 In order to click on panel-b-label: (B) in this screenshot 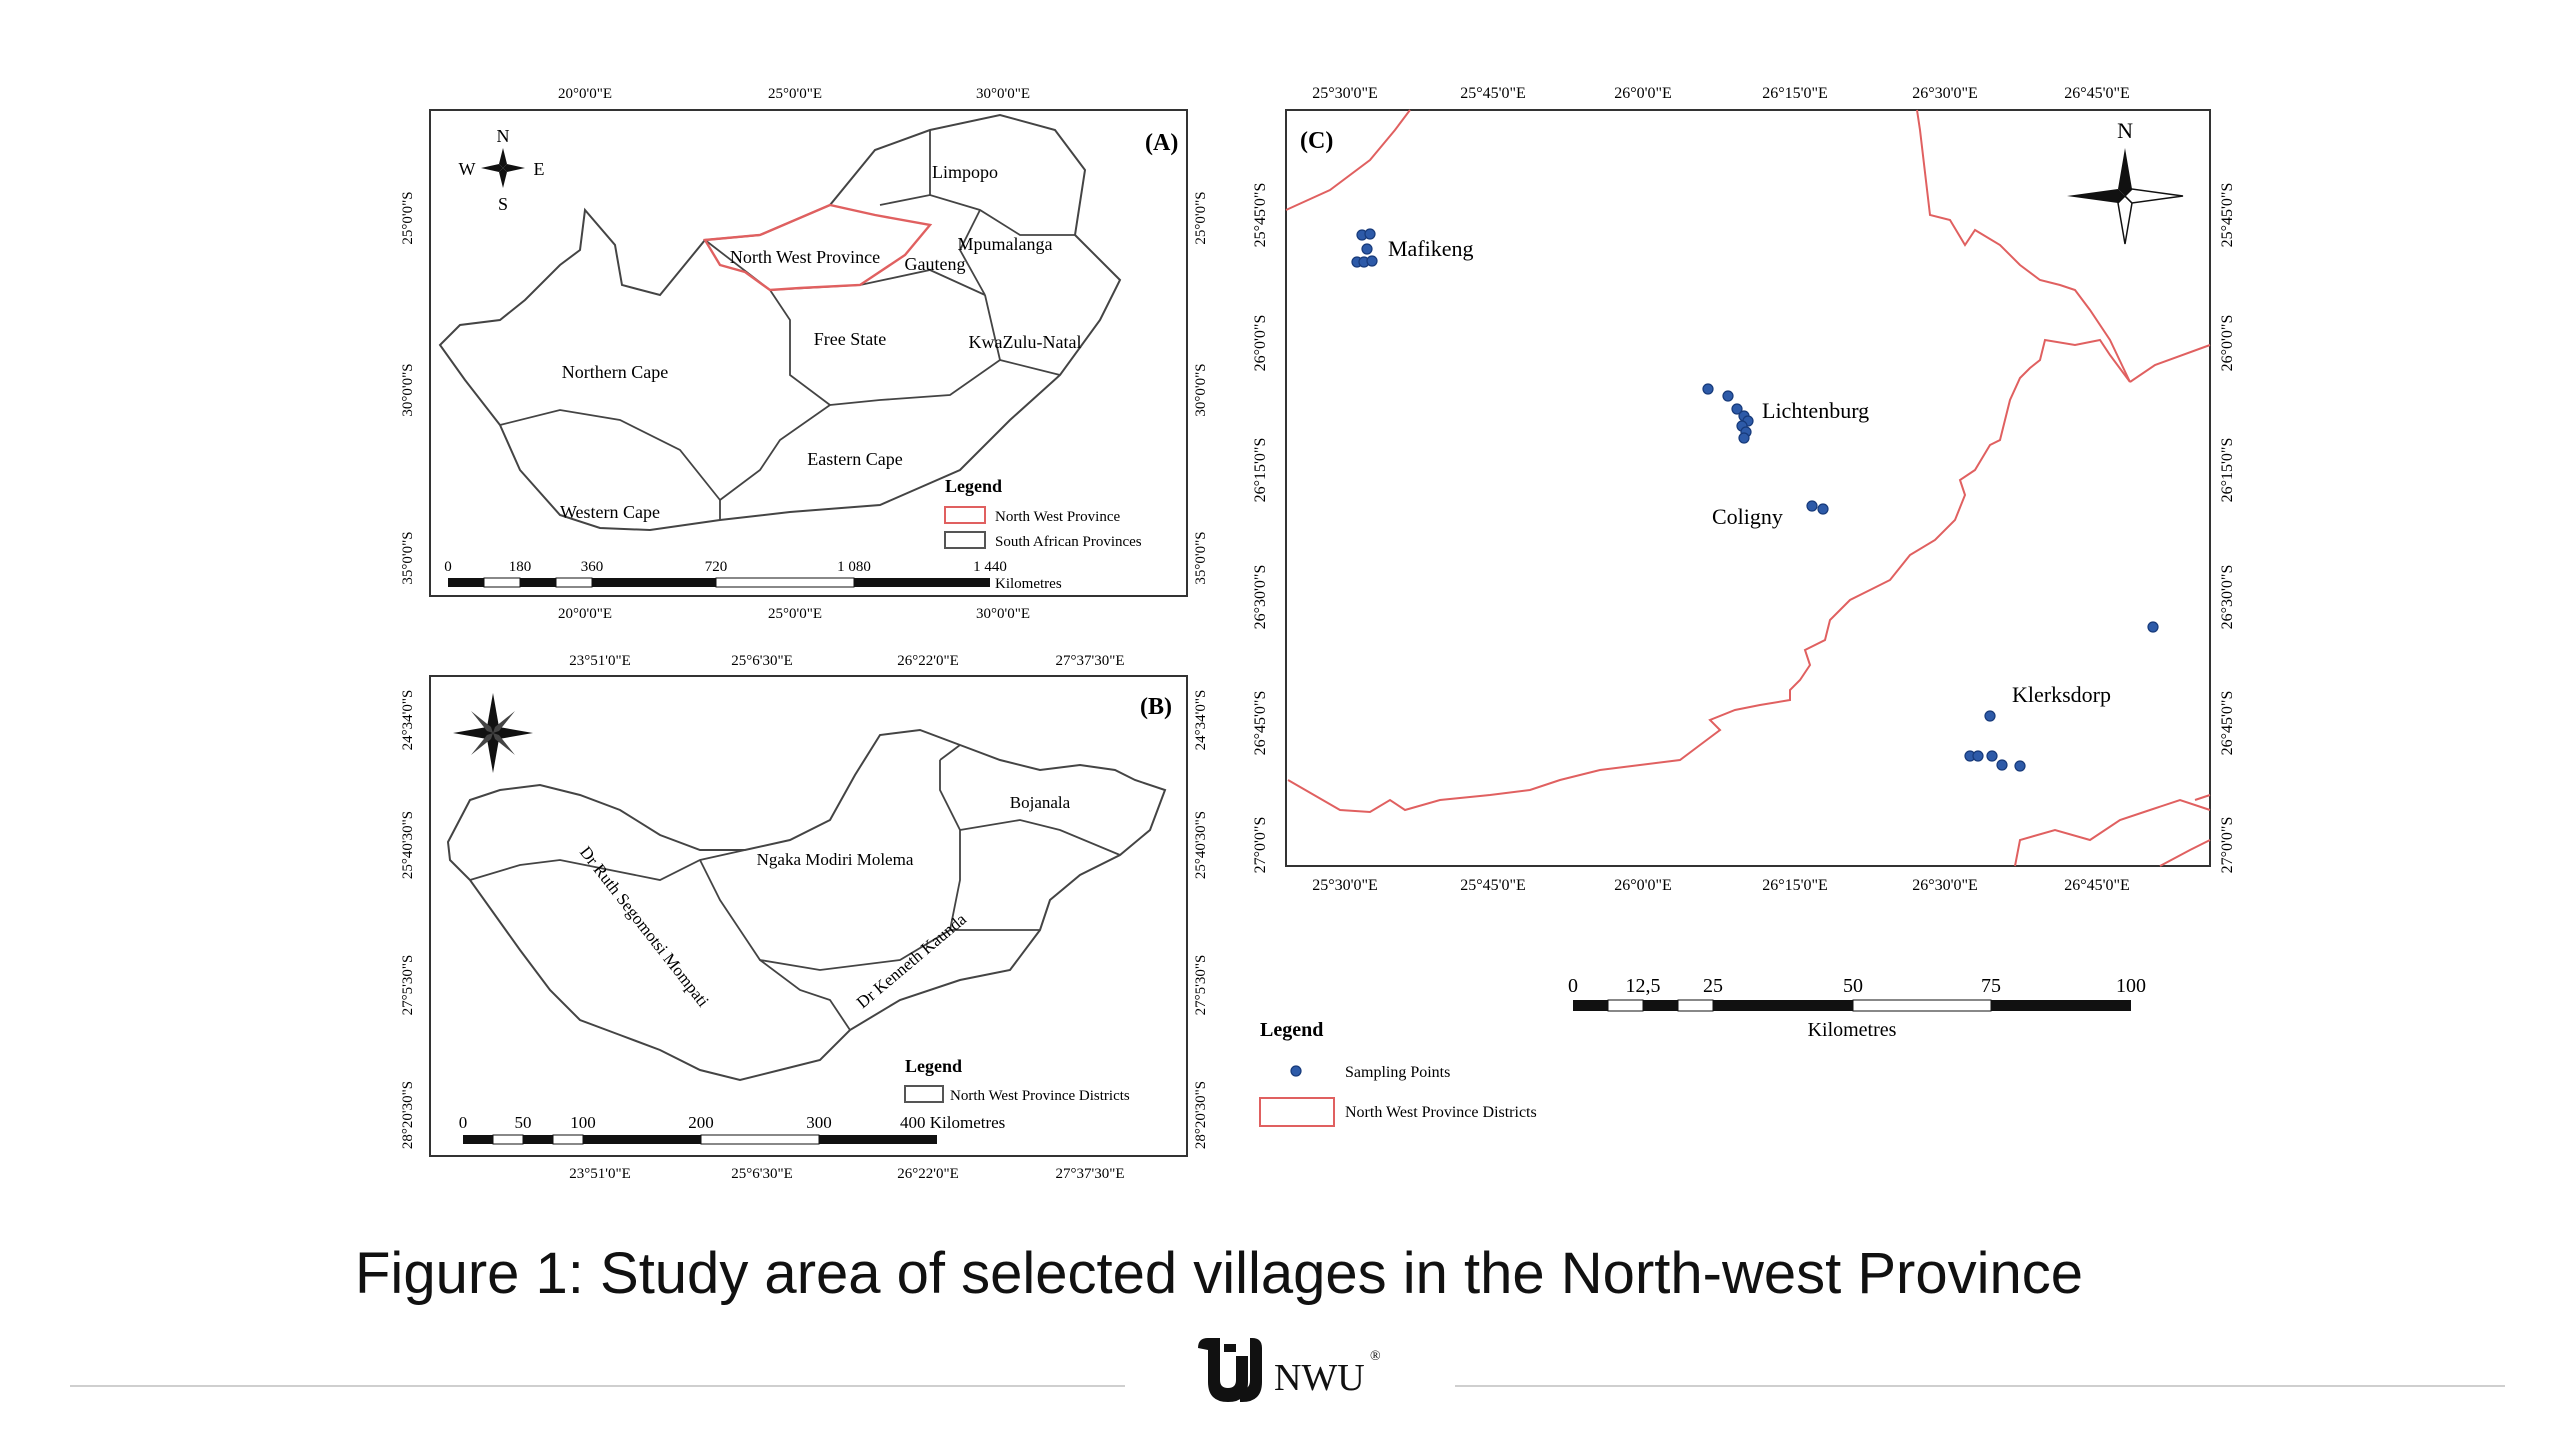, I will do `click(1156, 707)`.